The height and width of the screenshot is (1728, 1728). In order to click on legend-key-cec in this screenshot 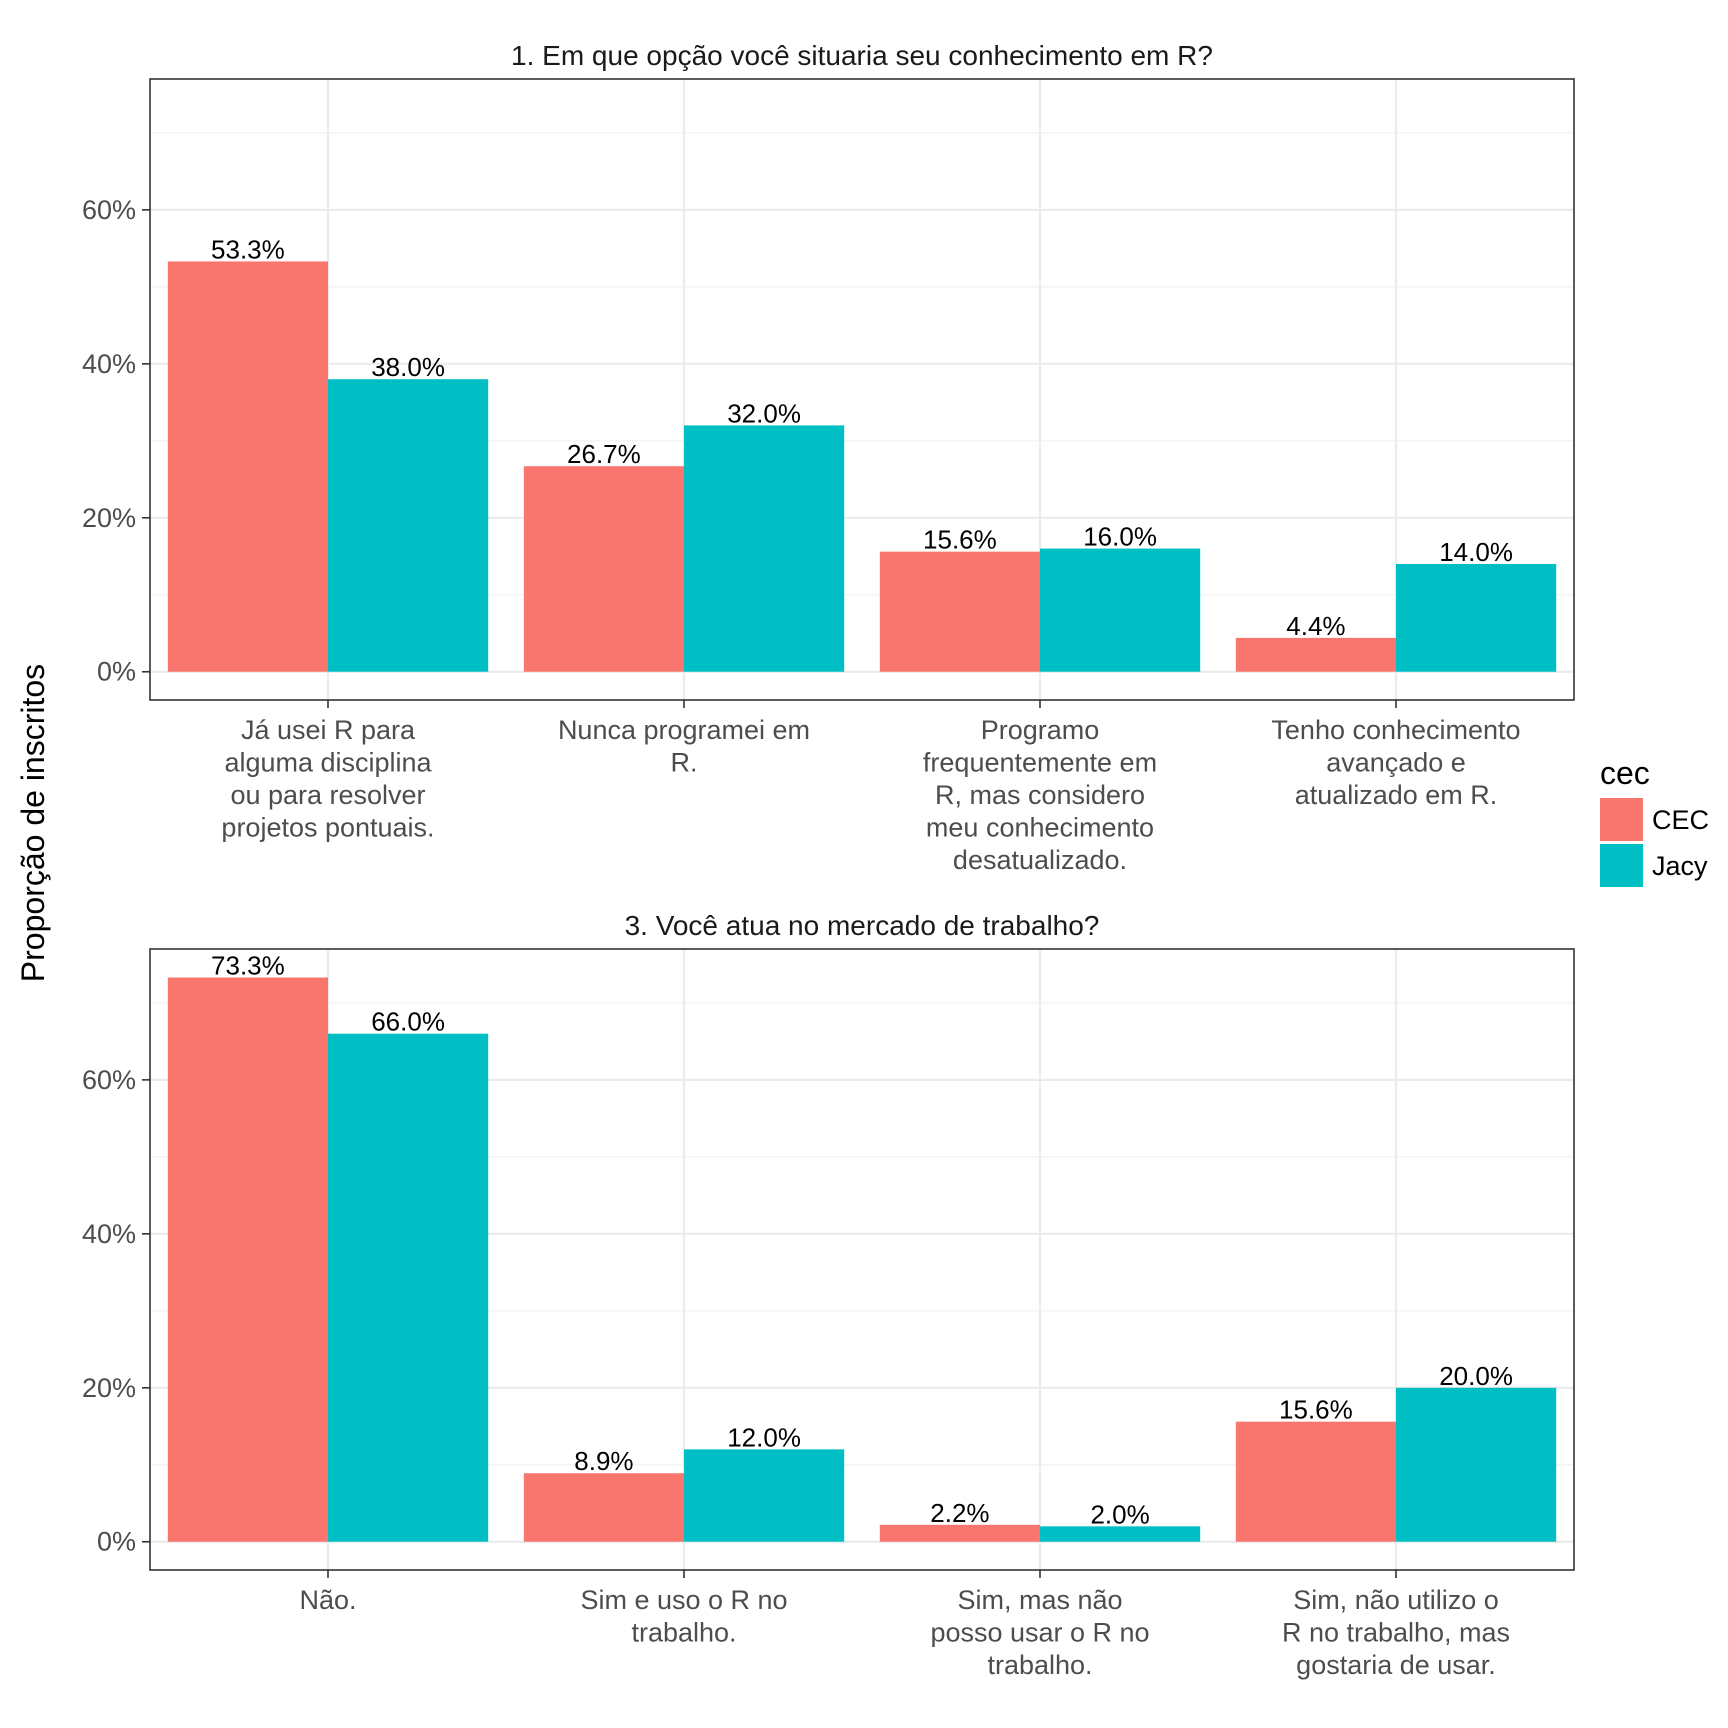, I will do `click(1621, 819)`.